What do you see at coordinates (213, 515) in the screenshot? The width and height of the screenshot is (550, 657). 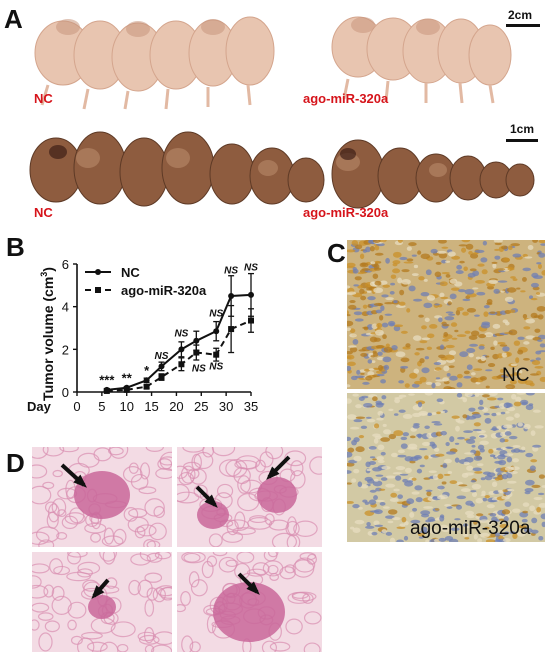 I see `metastasis-nodule` at bounding box center [213, 515].